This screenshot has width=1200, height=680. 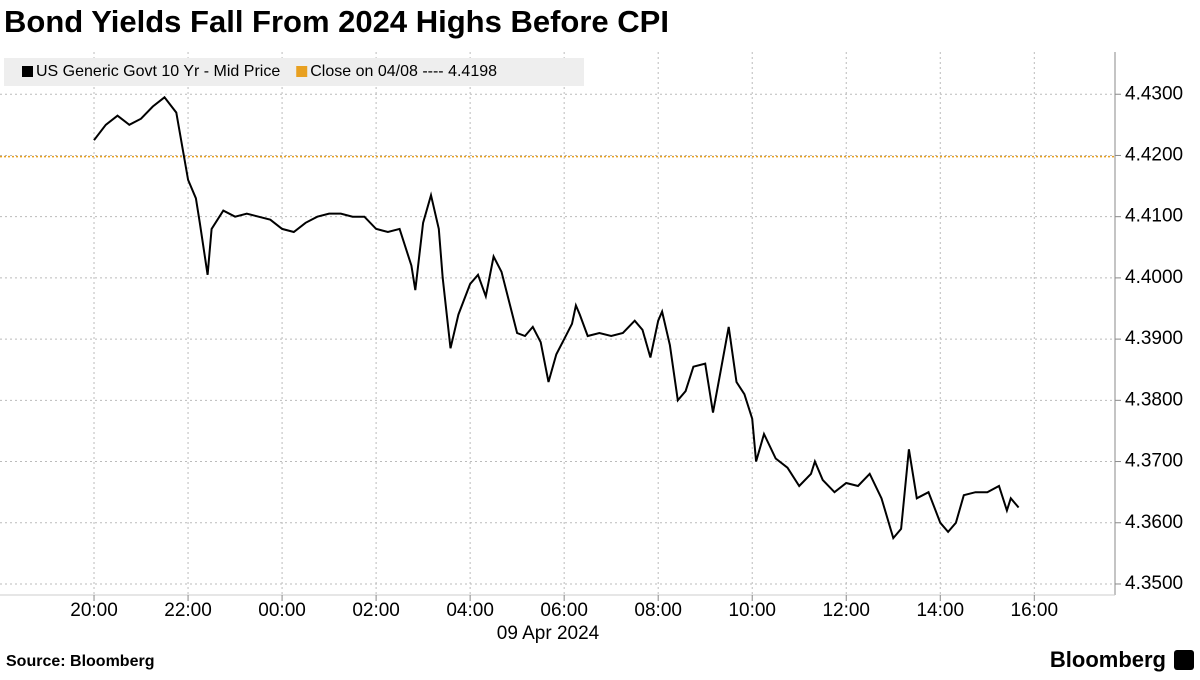 What do you see at coordinates (470, 610) in the screenshot?
I see `x-tick-label: 04:00` at bounding box center [470, 610].